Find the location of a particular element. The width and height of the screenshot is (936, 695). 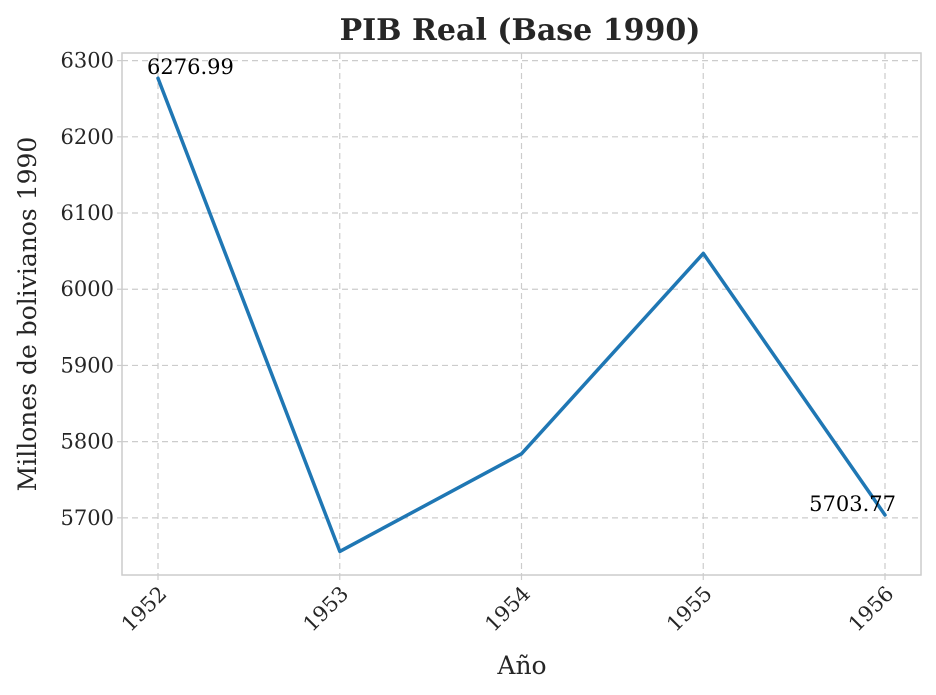

y-tick-label: 5700 is located at coordinates (87, 518).